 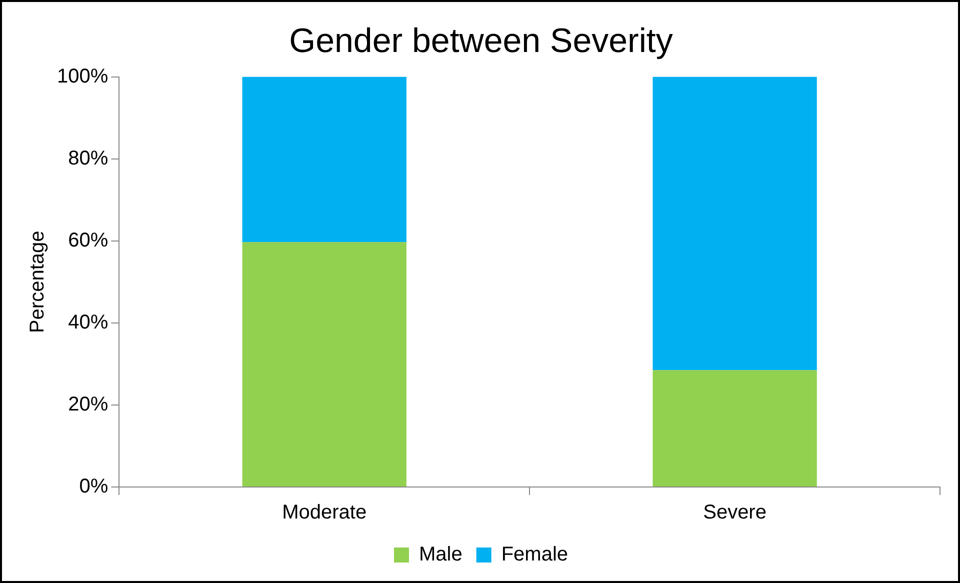 What do you see at coordinates (324, 513) in the screenshot?
I see `x-tick-label: Moderate` at bounding box center [324, 513].